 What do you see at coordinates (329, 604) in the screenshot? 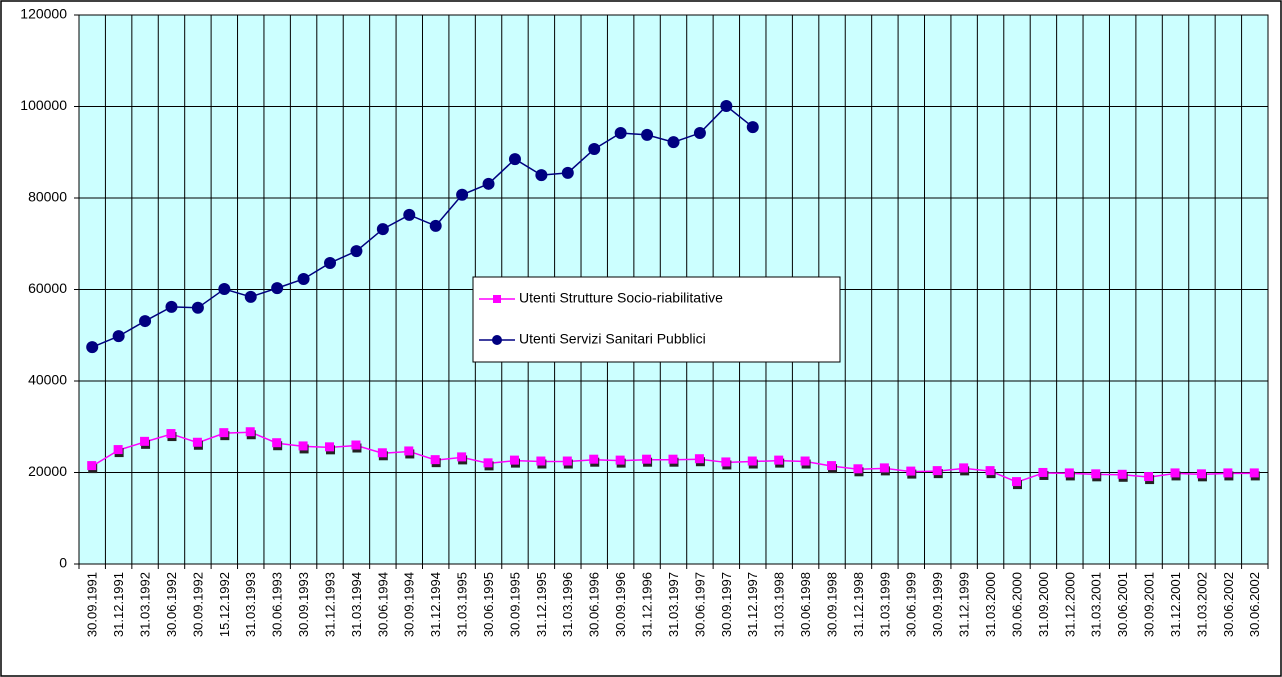
I see `x-tick-label: 31.12.1993` at bounding box center [329, 604].